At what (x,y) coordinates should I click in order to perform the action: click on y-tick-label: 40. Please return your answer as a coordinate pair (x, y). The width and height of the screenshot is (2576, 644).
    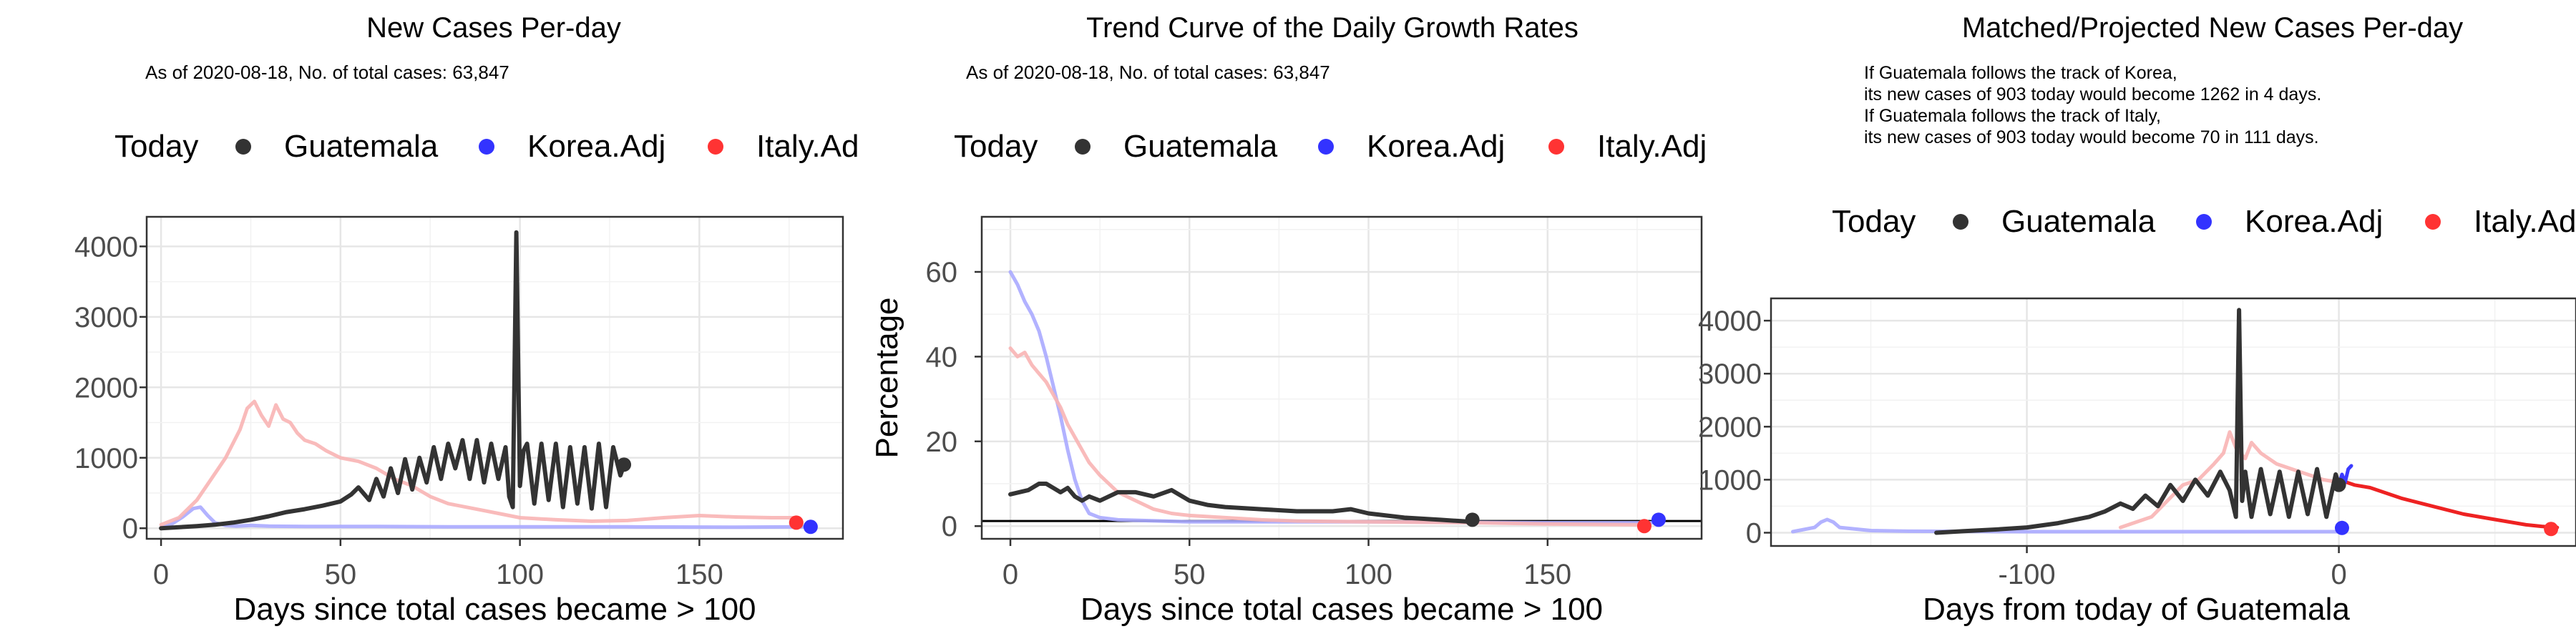
    Looking at the image, I should click on (942, 357).